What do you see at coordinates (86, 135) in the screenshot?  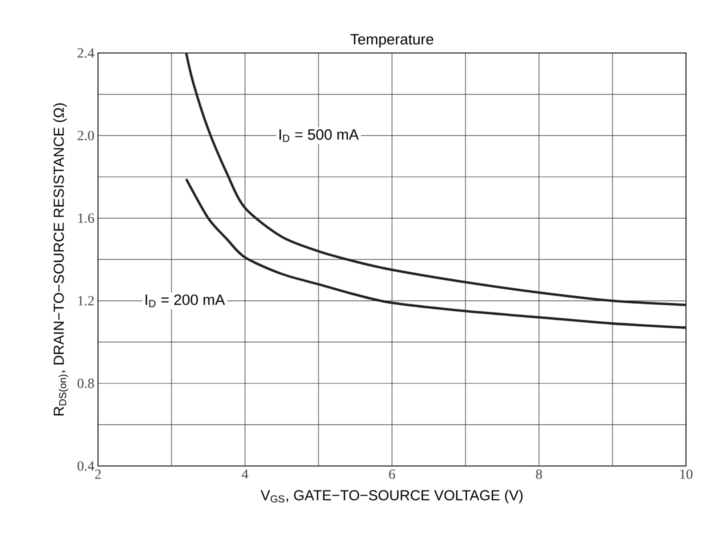 I see `y-tick-label: 2.0` at bounding box center [86, 135].